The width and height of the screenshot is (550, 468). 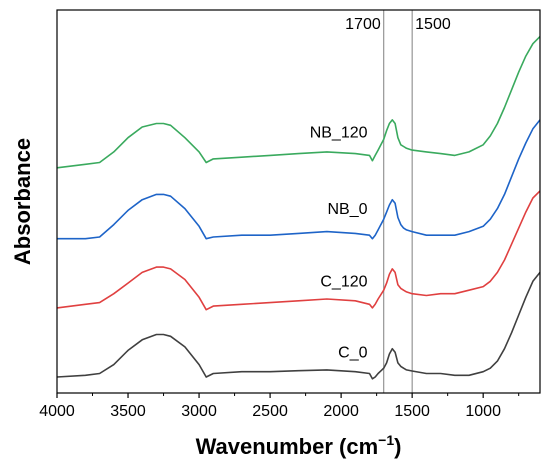 I want to click on x-axis-title-close: ), so click(x=397, y=446).